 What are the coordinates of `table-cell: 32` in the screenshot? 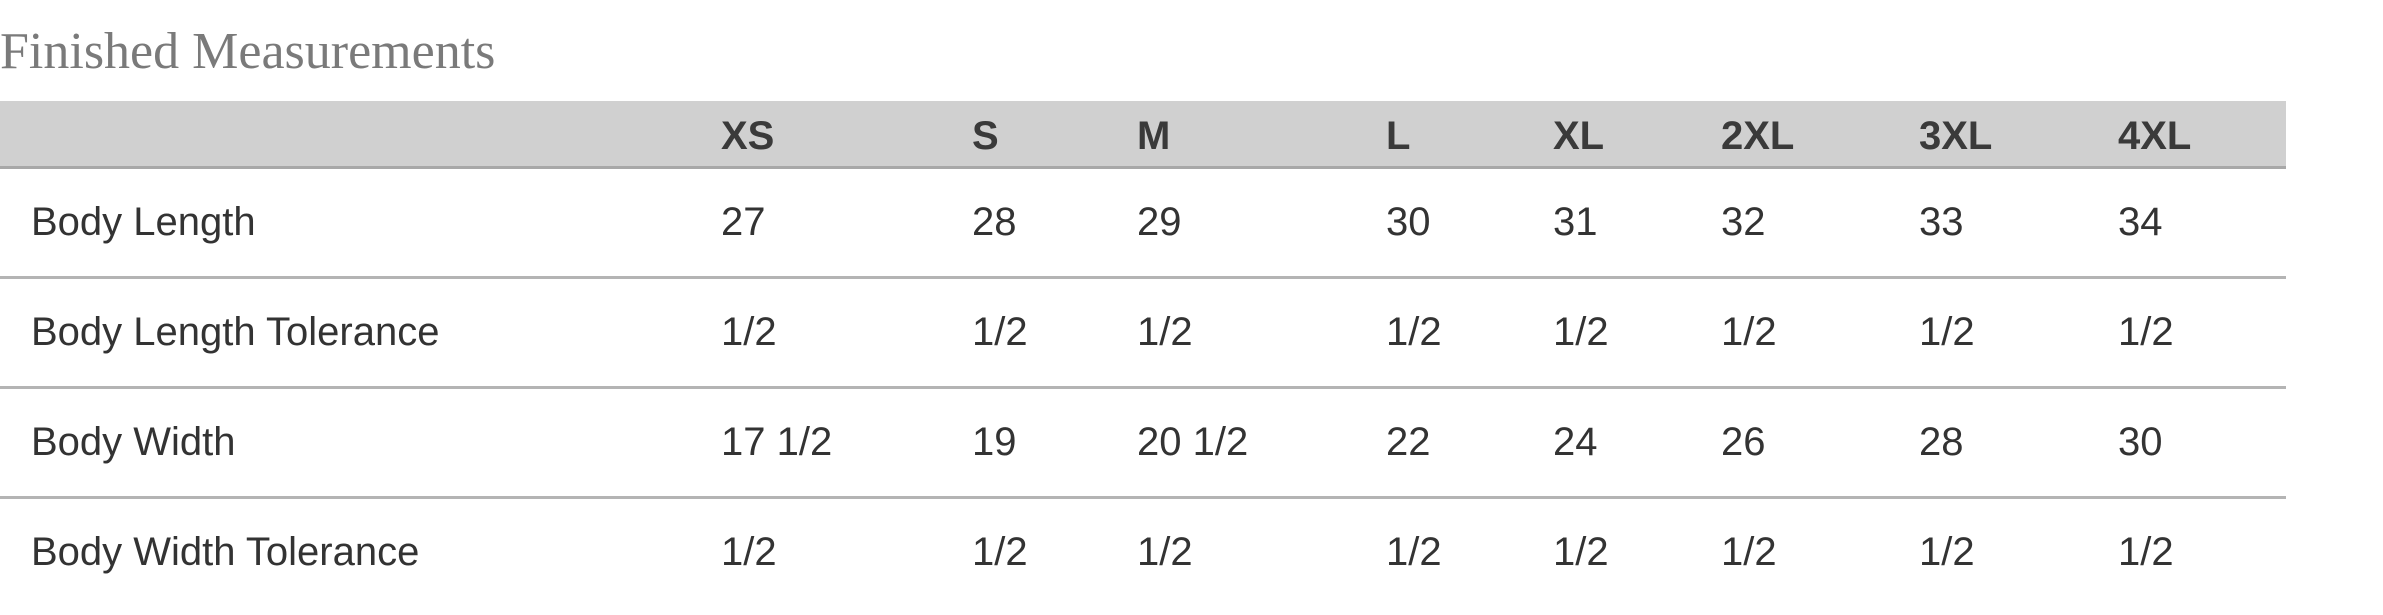 It's located at (1743, 221).